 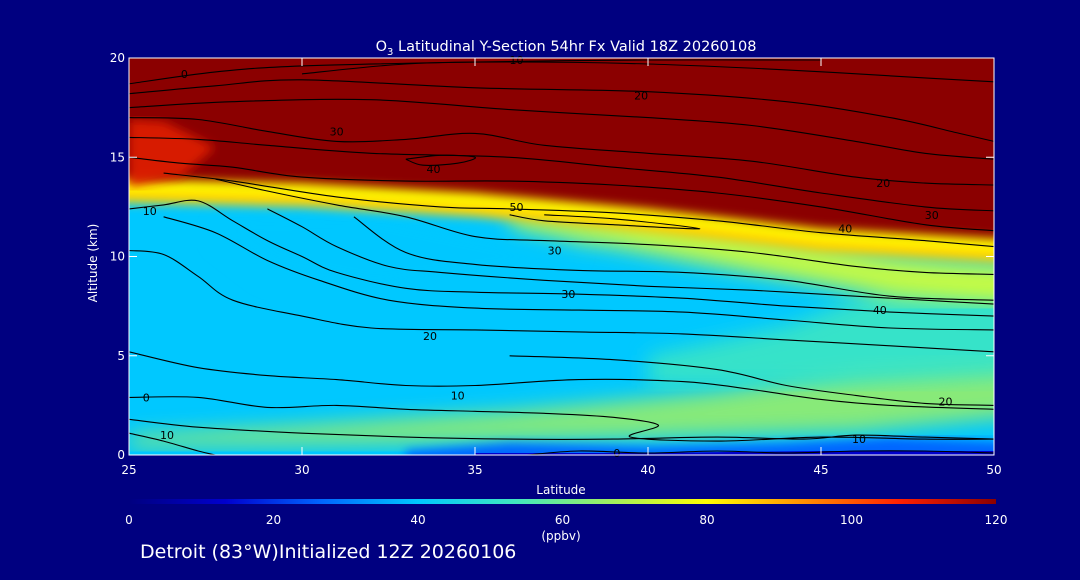 I want to click on colorbar-gradient, so click(x=562, y=501).